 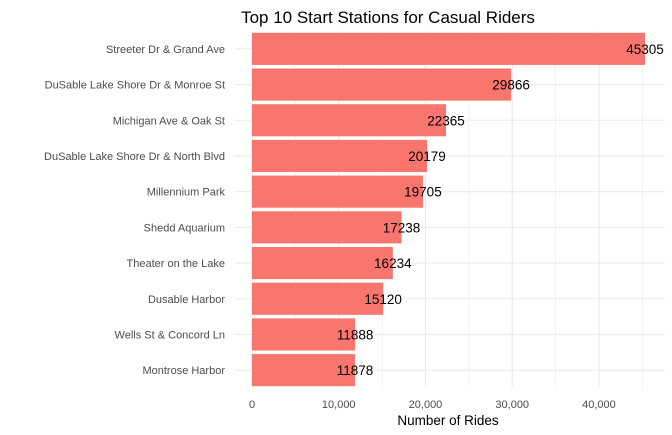 I want to click on data-label: 11878, so click(x=355, y=370).